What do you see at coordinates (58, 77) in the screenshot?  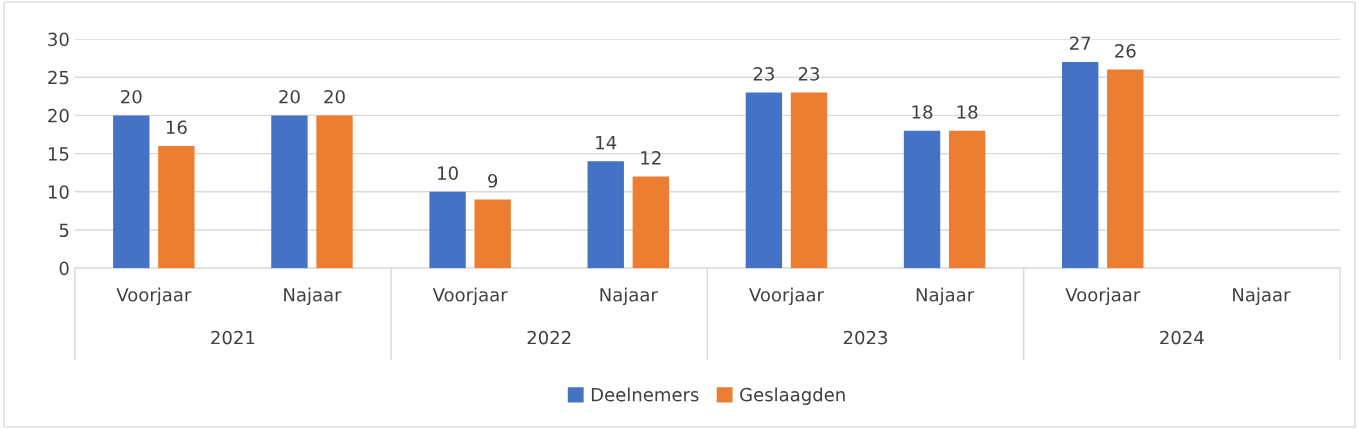 I see `y-tick-label: 25` at bounding box center [58, 77].